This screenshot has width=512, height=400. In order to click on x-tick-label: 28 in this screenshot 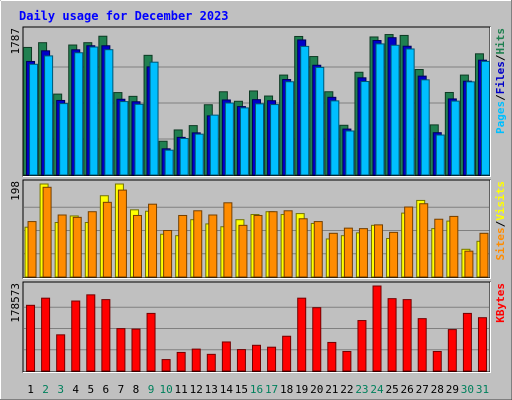, I will do `click(437, 389)`.